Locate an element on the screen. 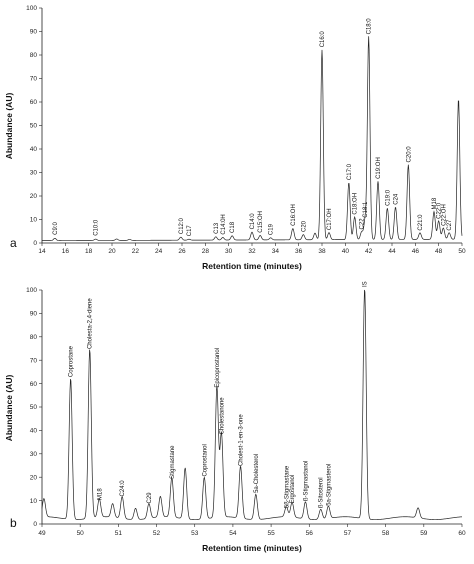 The image size is (474, 564). peak-label: C18:OH is located at coordinates (356, 204).